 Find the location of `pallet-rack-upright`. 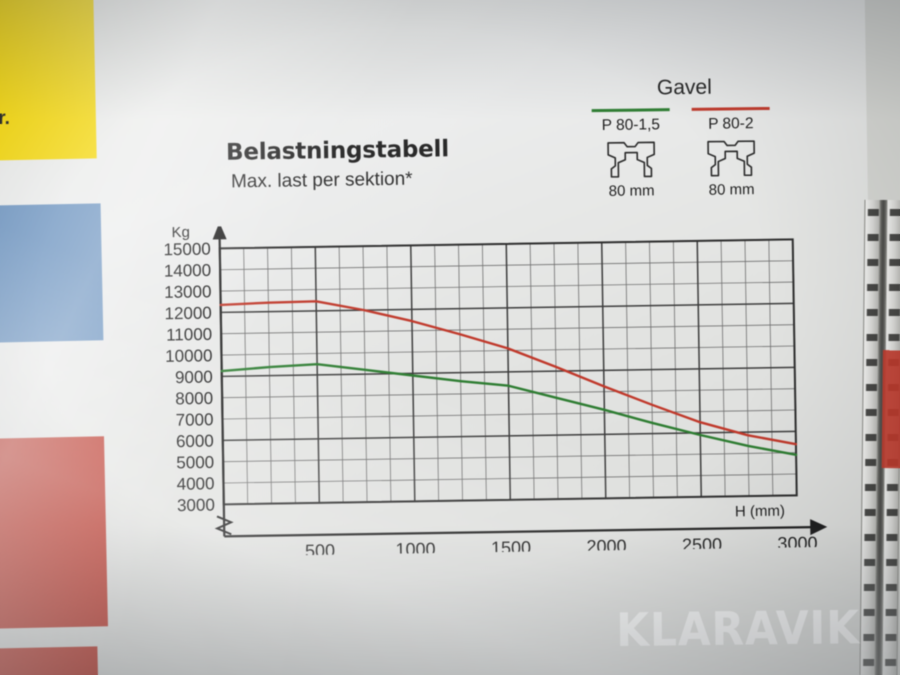

pallet-rack-upright is located at coordinates (879, 437).